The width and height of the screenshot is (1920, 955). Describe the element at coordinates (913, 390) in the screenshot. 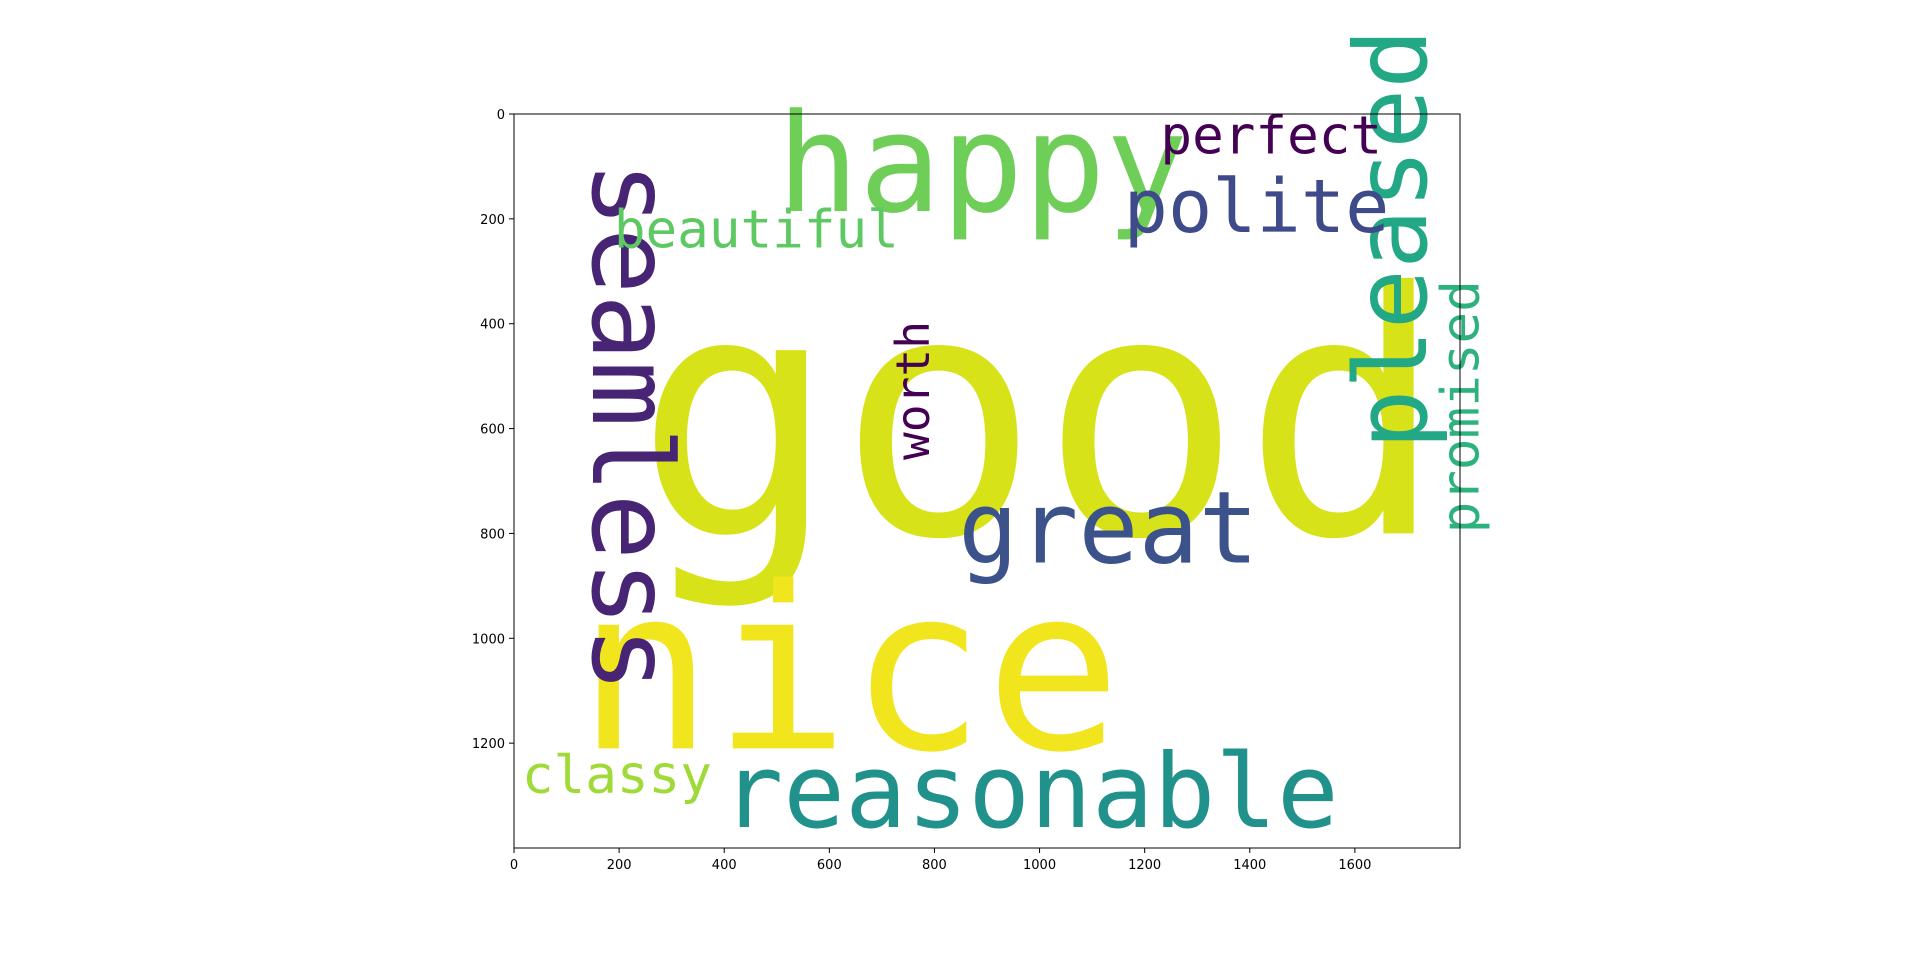

I see `word-worth: worth` at that location.